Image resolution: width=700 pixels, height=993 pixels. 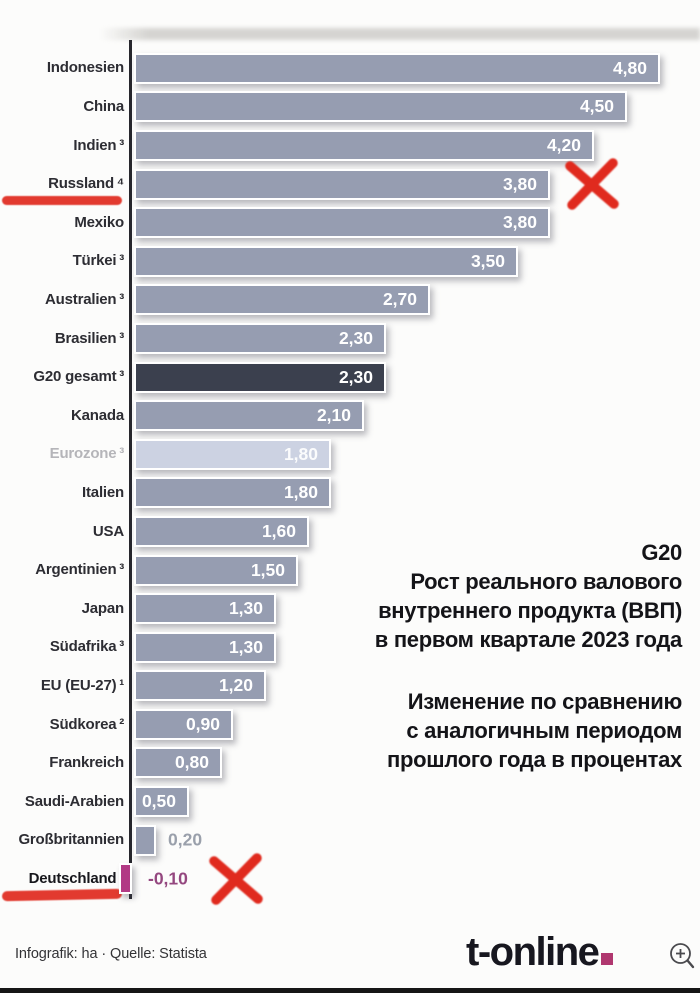 What do you see at coordinates (168, 878) in the screenshot?
I see `value-label: -0,10` at bounding box center [168, 878].